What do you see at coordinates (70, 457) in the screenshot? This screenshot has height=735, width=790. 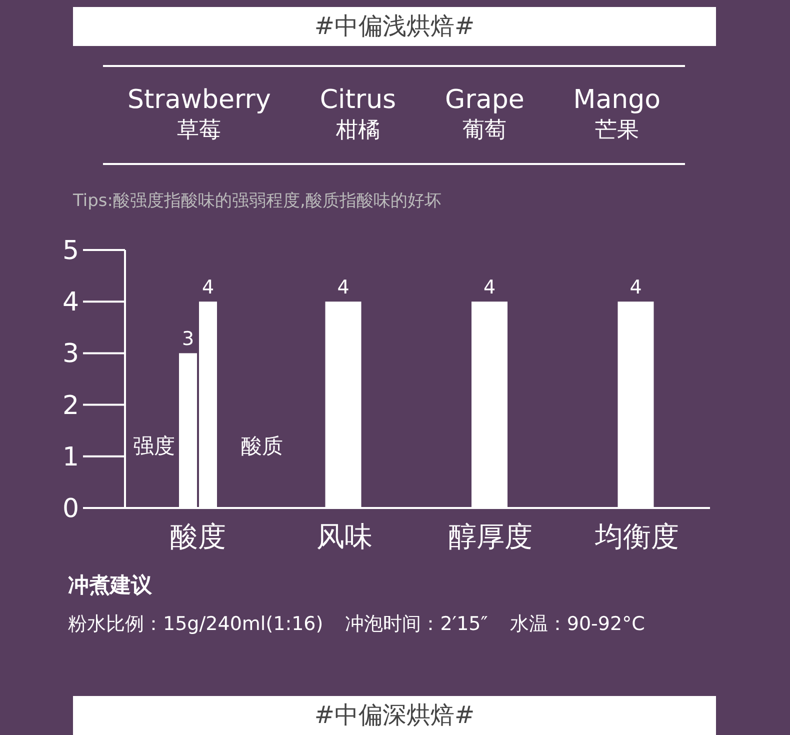 I see `y-tick-label: 1` at bounding box center [70, 457].